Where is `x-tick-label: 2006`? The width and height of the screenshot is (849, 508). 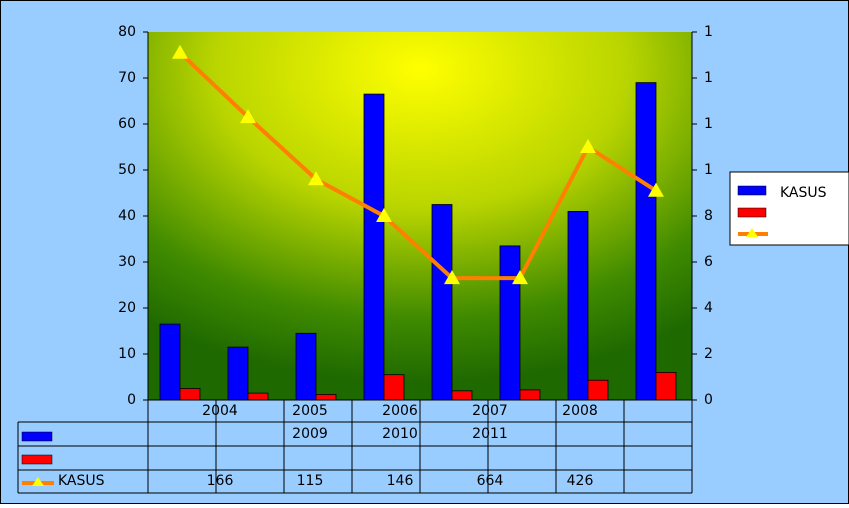 x-tick-label: 2006 is located at coordinates (400, 411).